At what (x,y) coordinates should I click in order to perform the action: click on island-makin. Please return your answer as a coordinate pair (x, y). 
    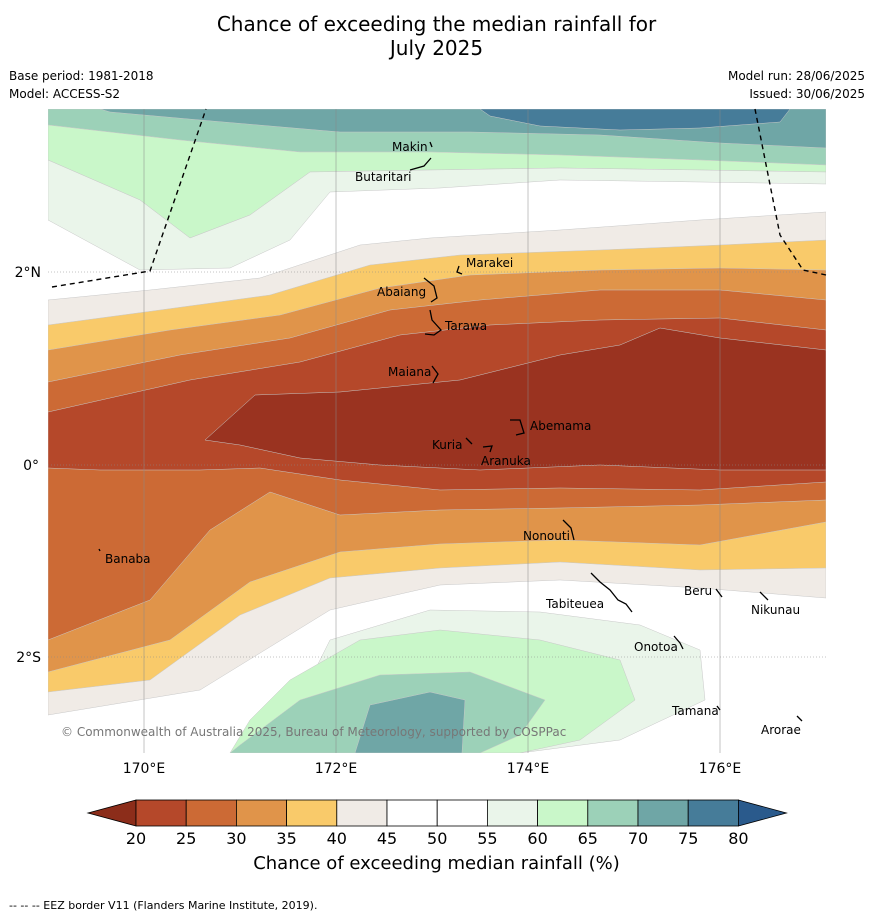
    Looking at the image, I should click on (431, 144).